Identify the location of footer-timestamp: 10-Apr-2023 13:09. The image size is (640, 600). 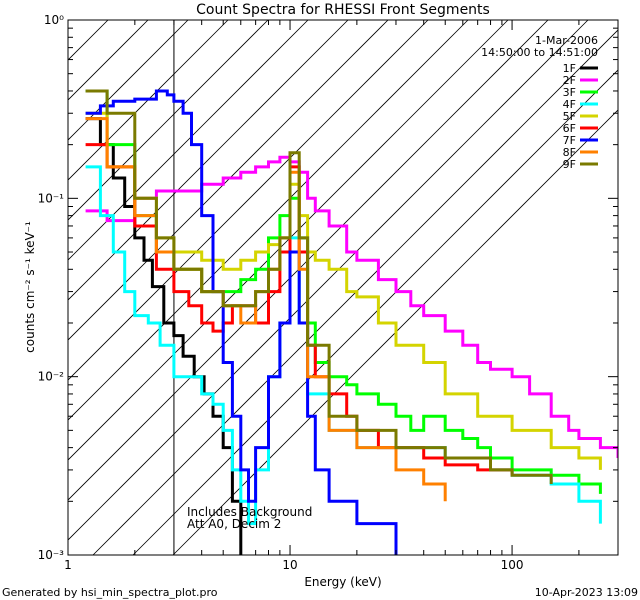
(586, 592).